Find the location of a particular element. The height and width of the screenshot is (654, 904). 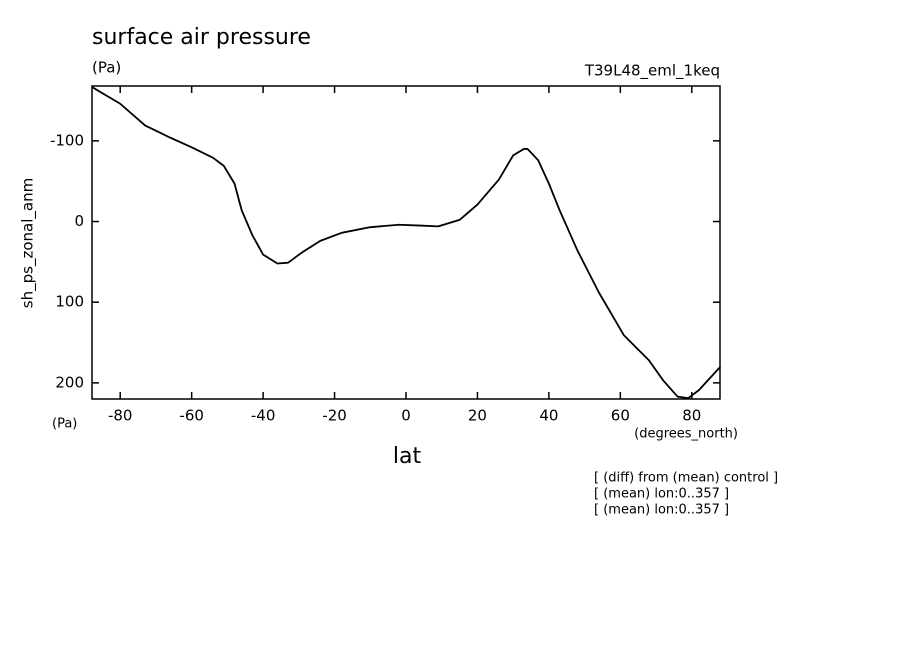

y-tick-label: -100 is located at coordinates (67, 140).